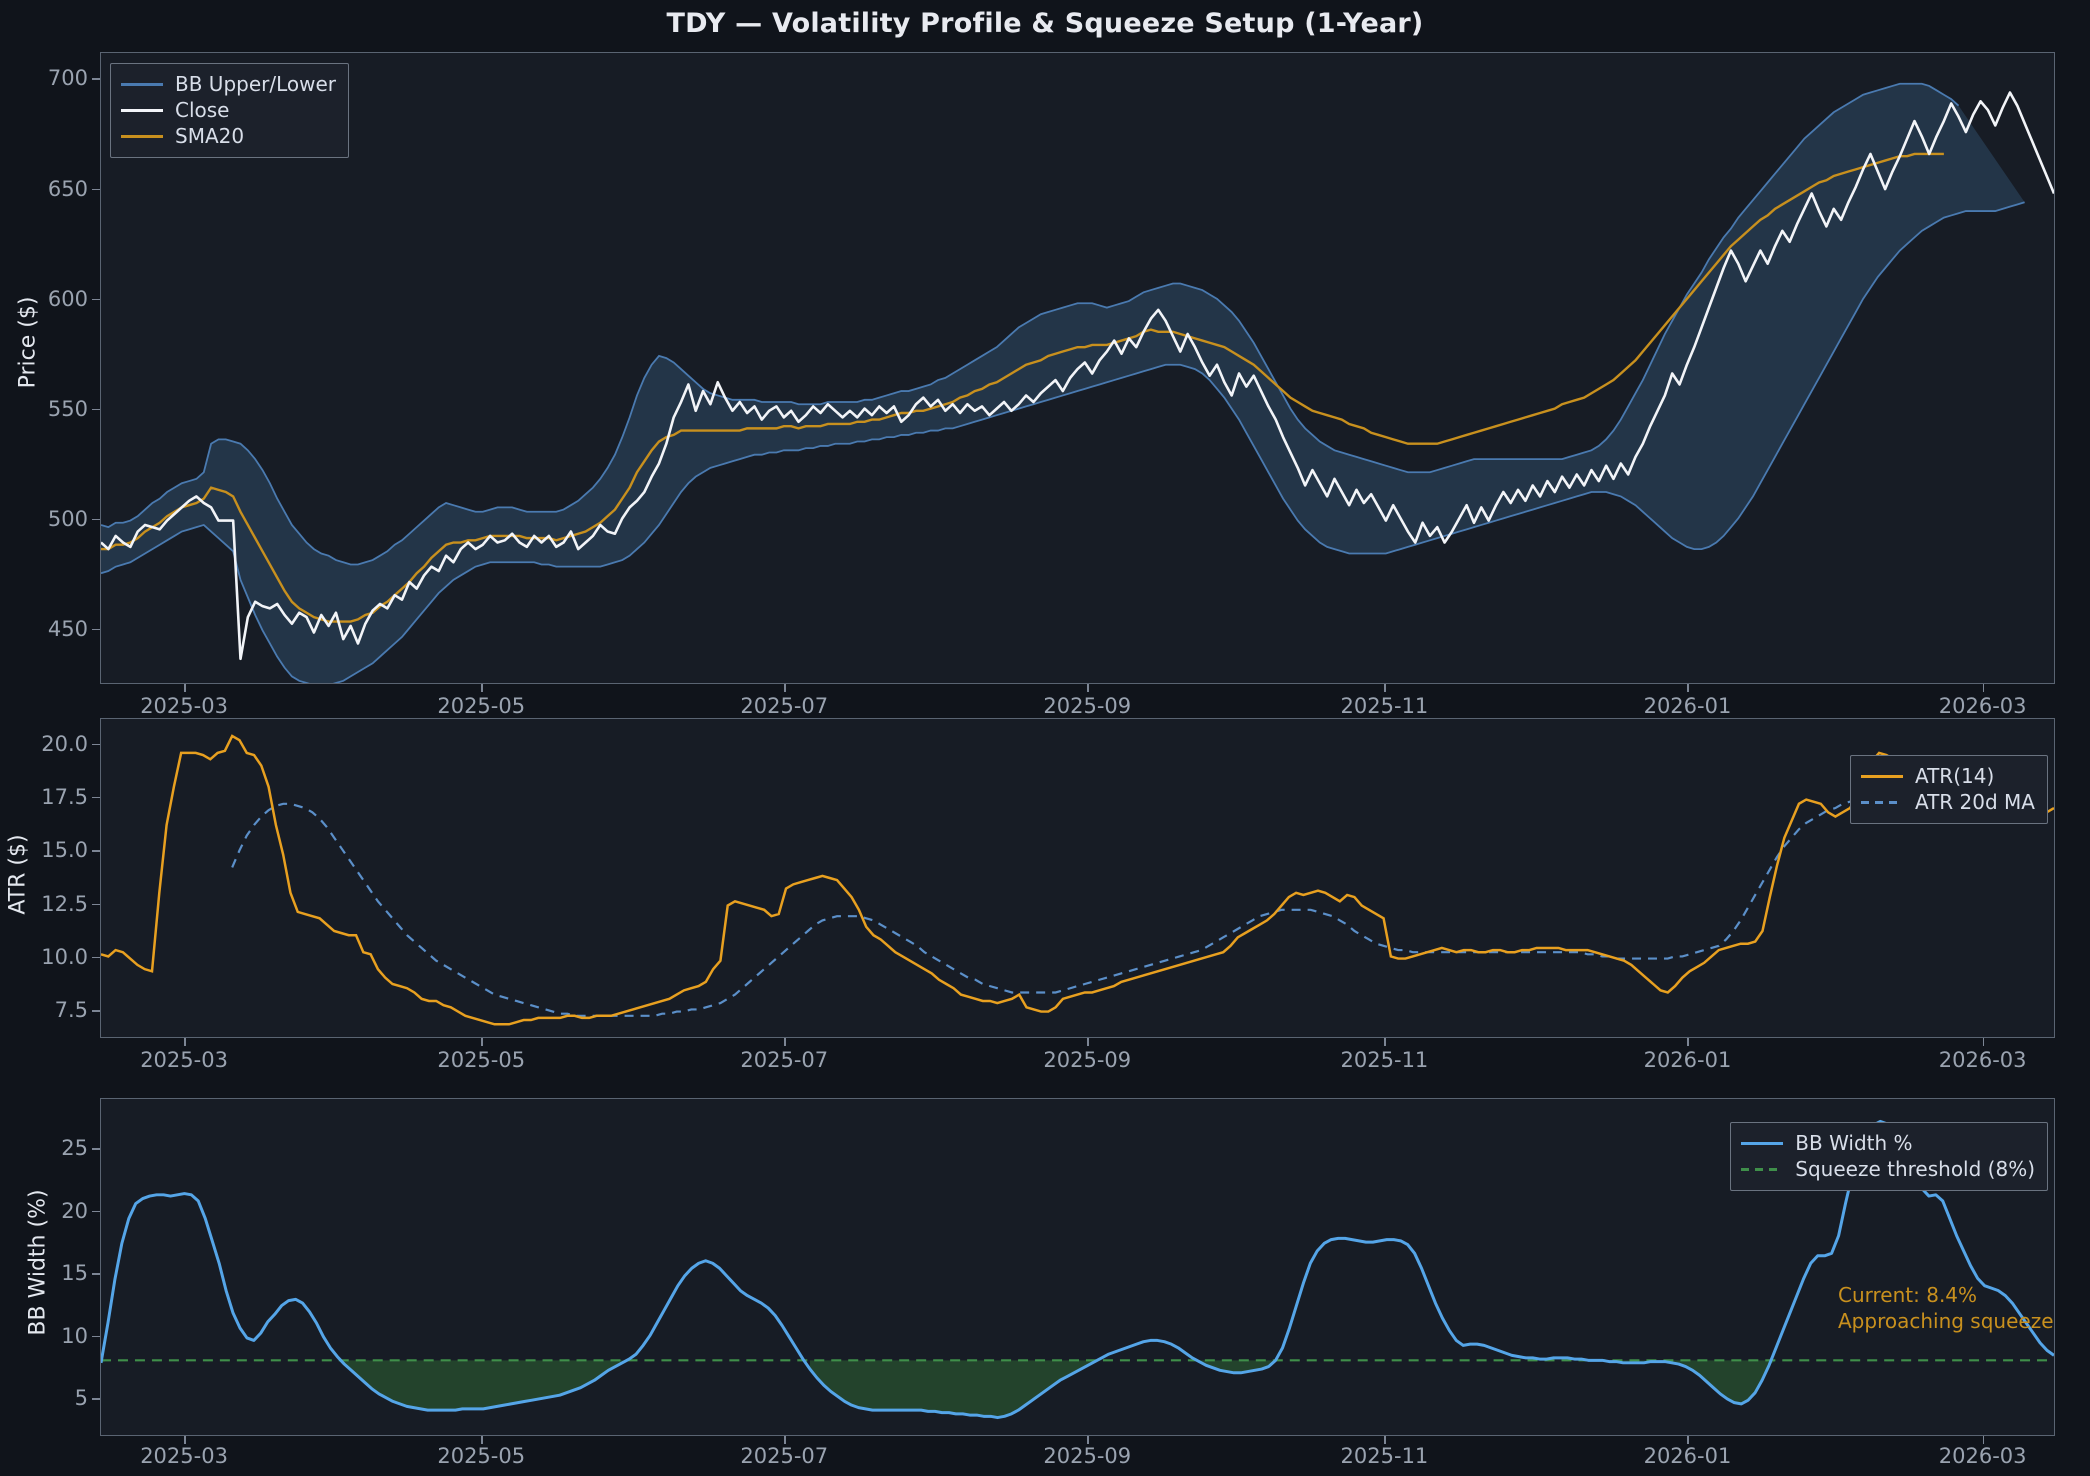 The image size is (2090, 1476). I want to click on legend-label: BB Upper/Lower, so click(256, 84).